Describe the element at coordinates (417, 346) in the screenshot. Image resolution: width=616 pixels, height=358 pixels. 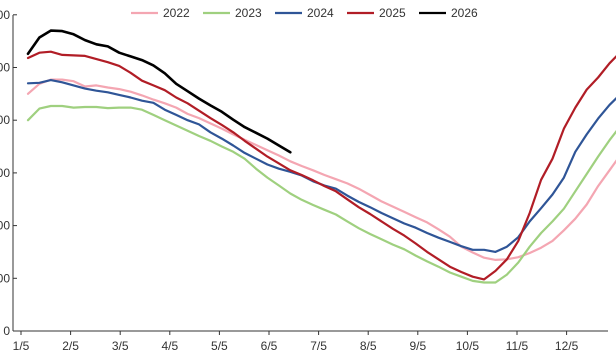
I see `x-tick-label: 9/5` at that location.